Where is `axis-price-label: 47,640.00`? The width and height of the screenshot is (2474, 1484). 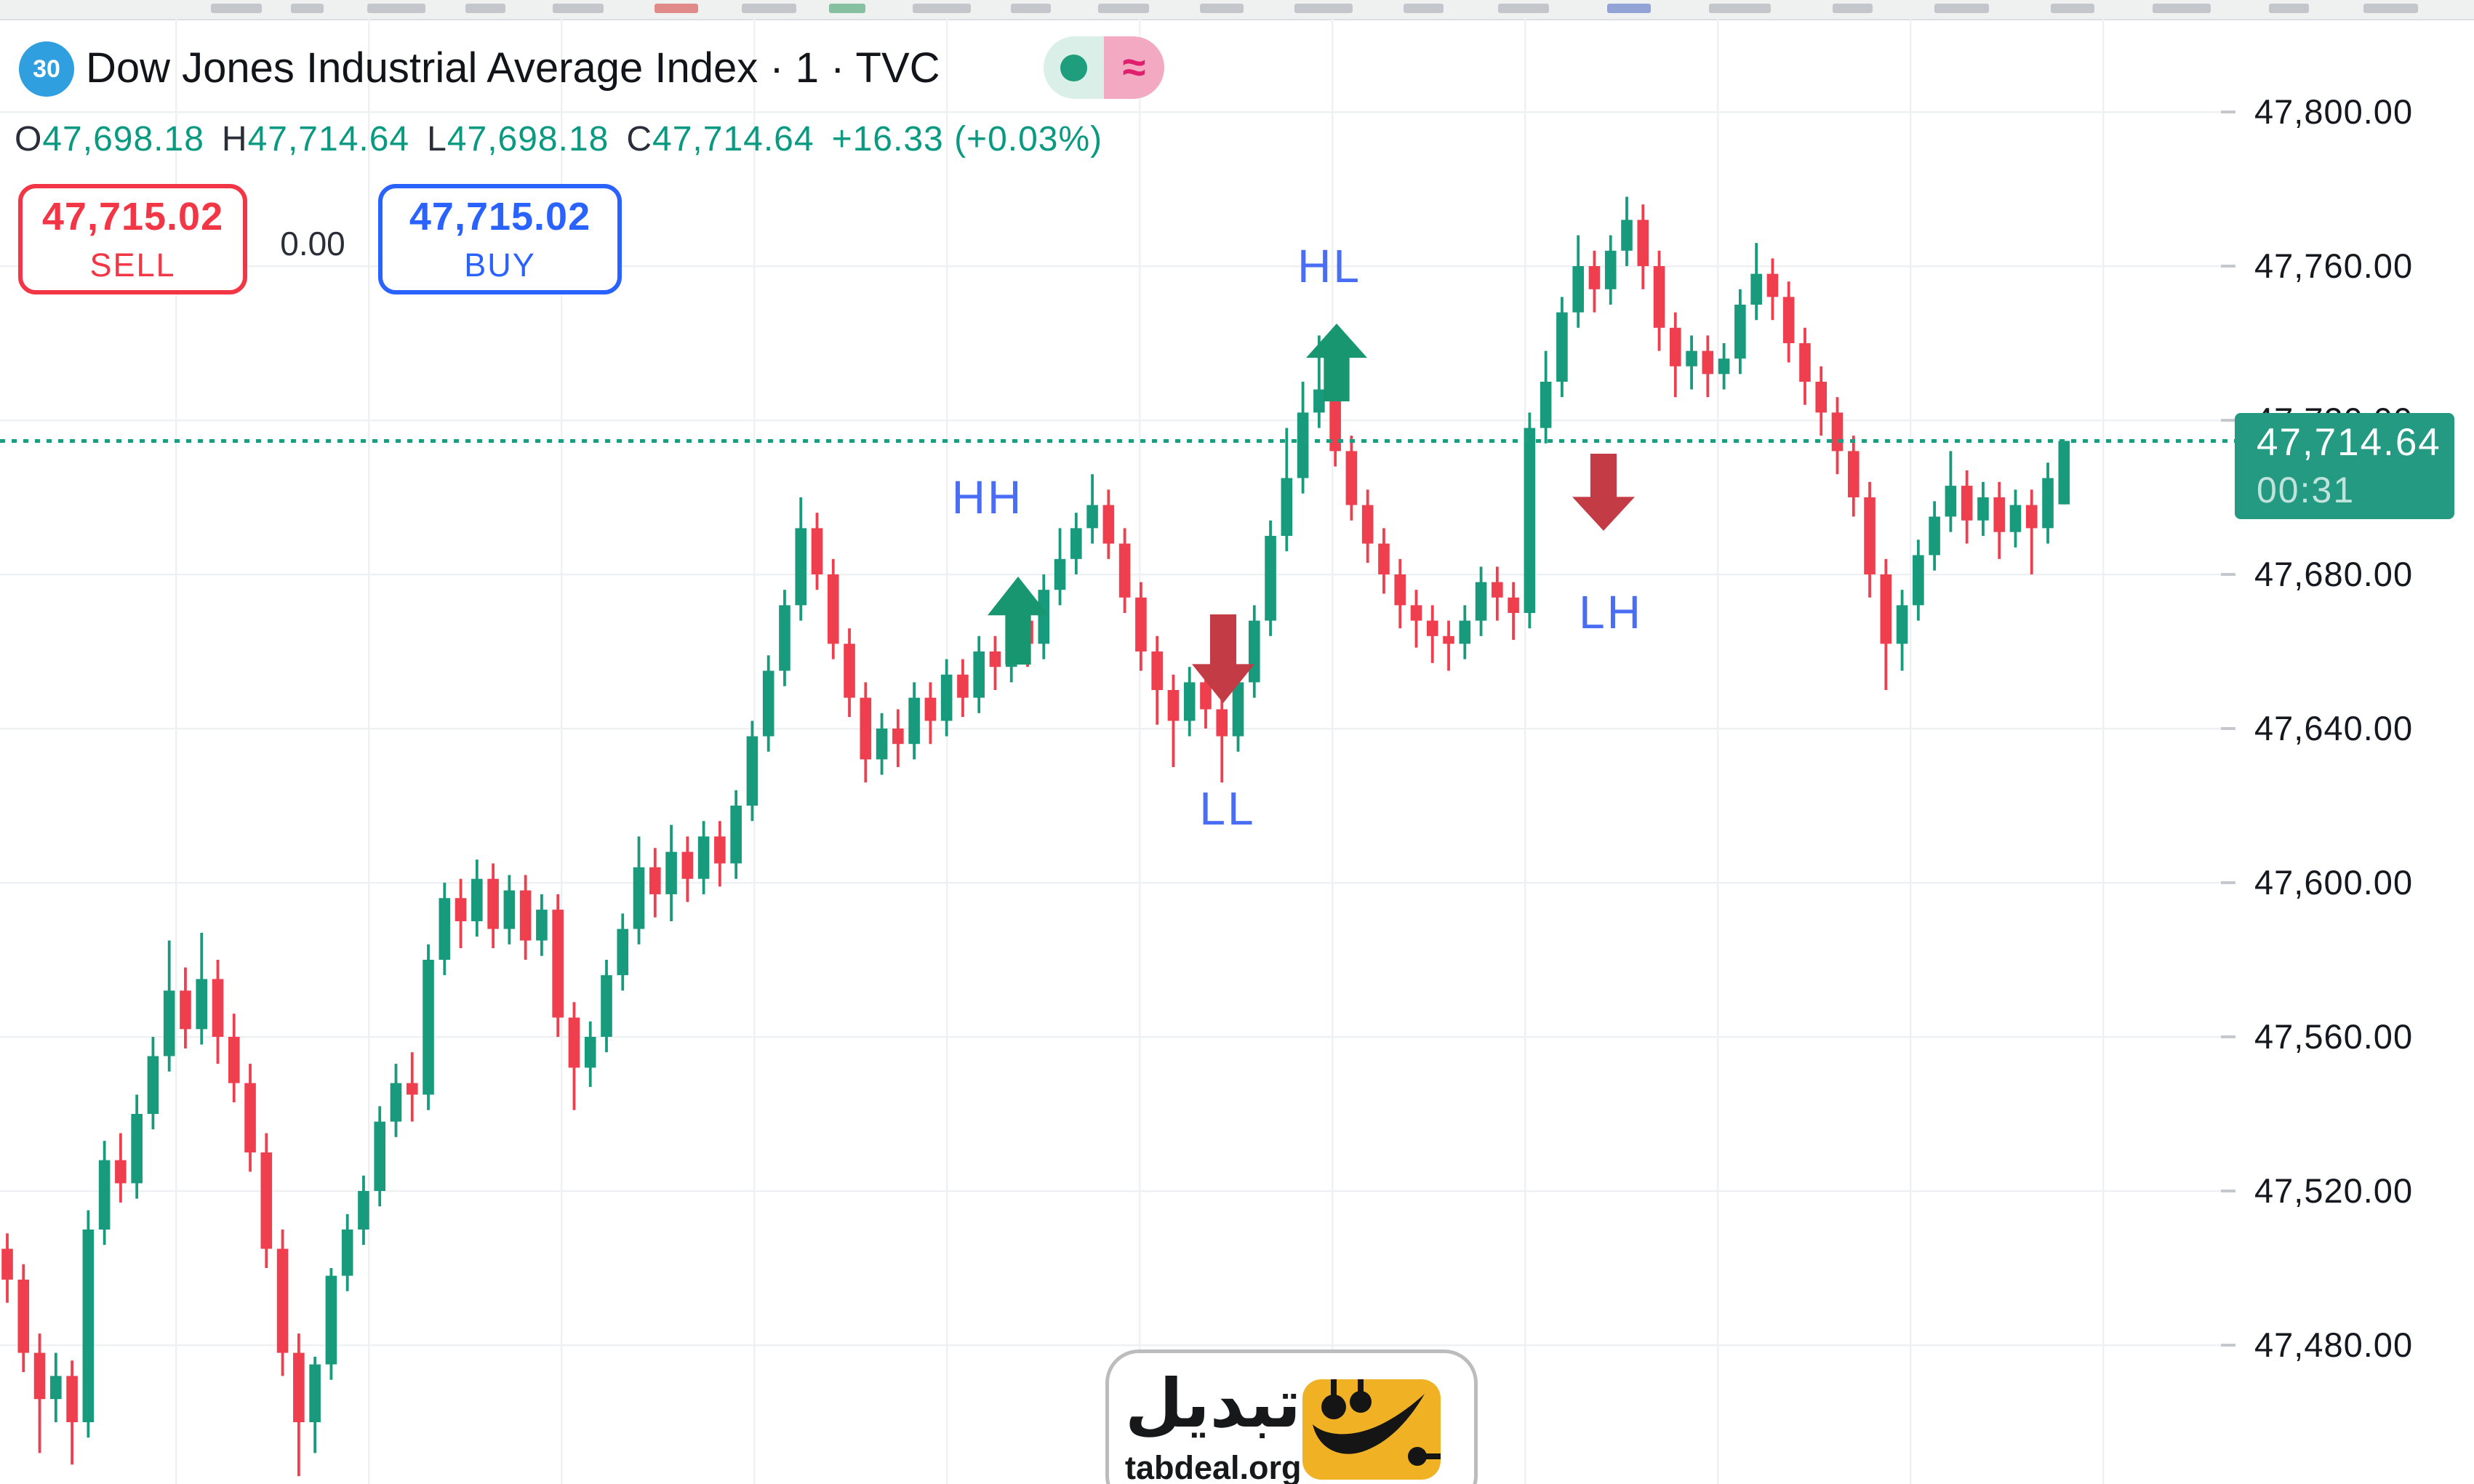 axis-price-label: 47,640.00 is located at coordinates (2334, 728).